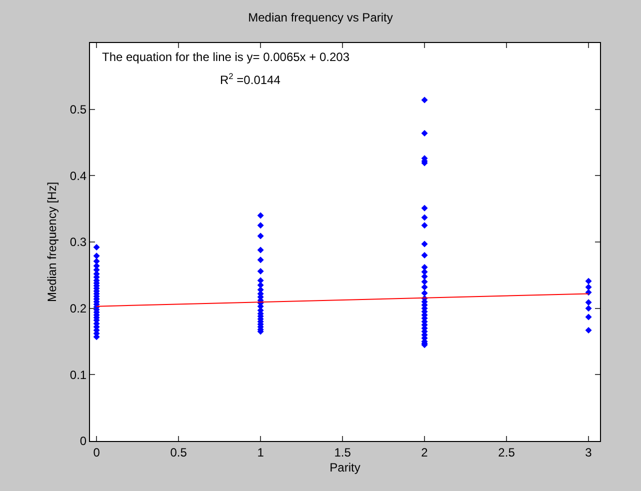 This screenshot has height=491, width=641. What do you see at coordinates (343, 452) in the screenshot?
I see `x-tick-label: 1.5` at bounding box center [343, 452].